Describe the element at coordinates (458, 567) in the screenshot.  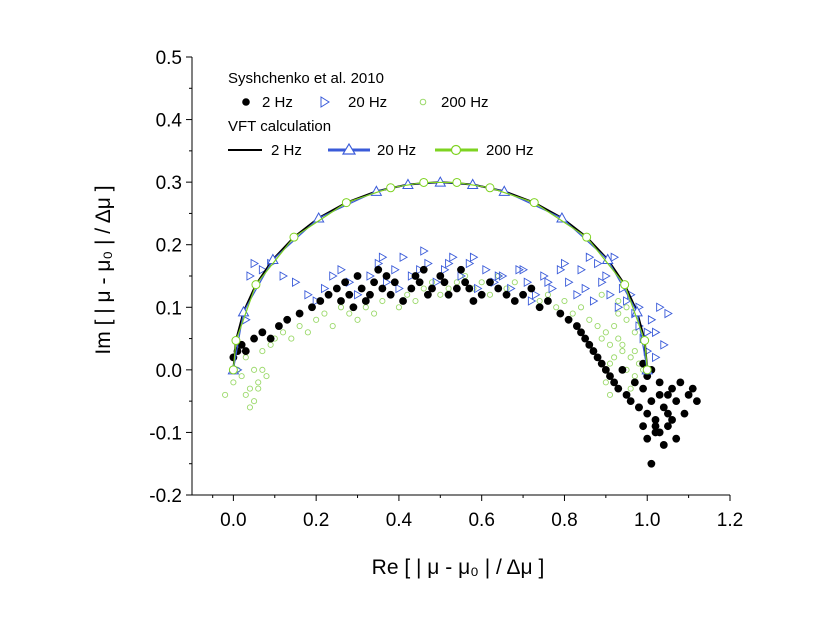
I see `x-axis-title: Re [ | μ - μ₀ | / Δμ ]` at that location.